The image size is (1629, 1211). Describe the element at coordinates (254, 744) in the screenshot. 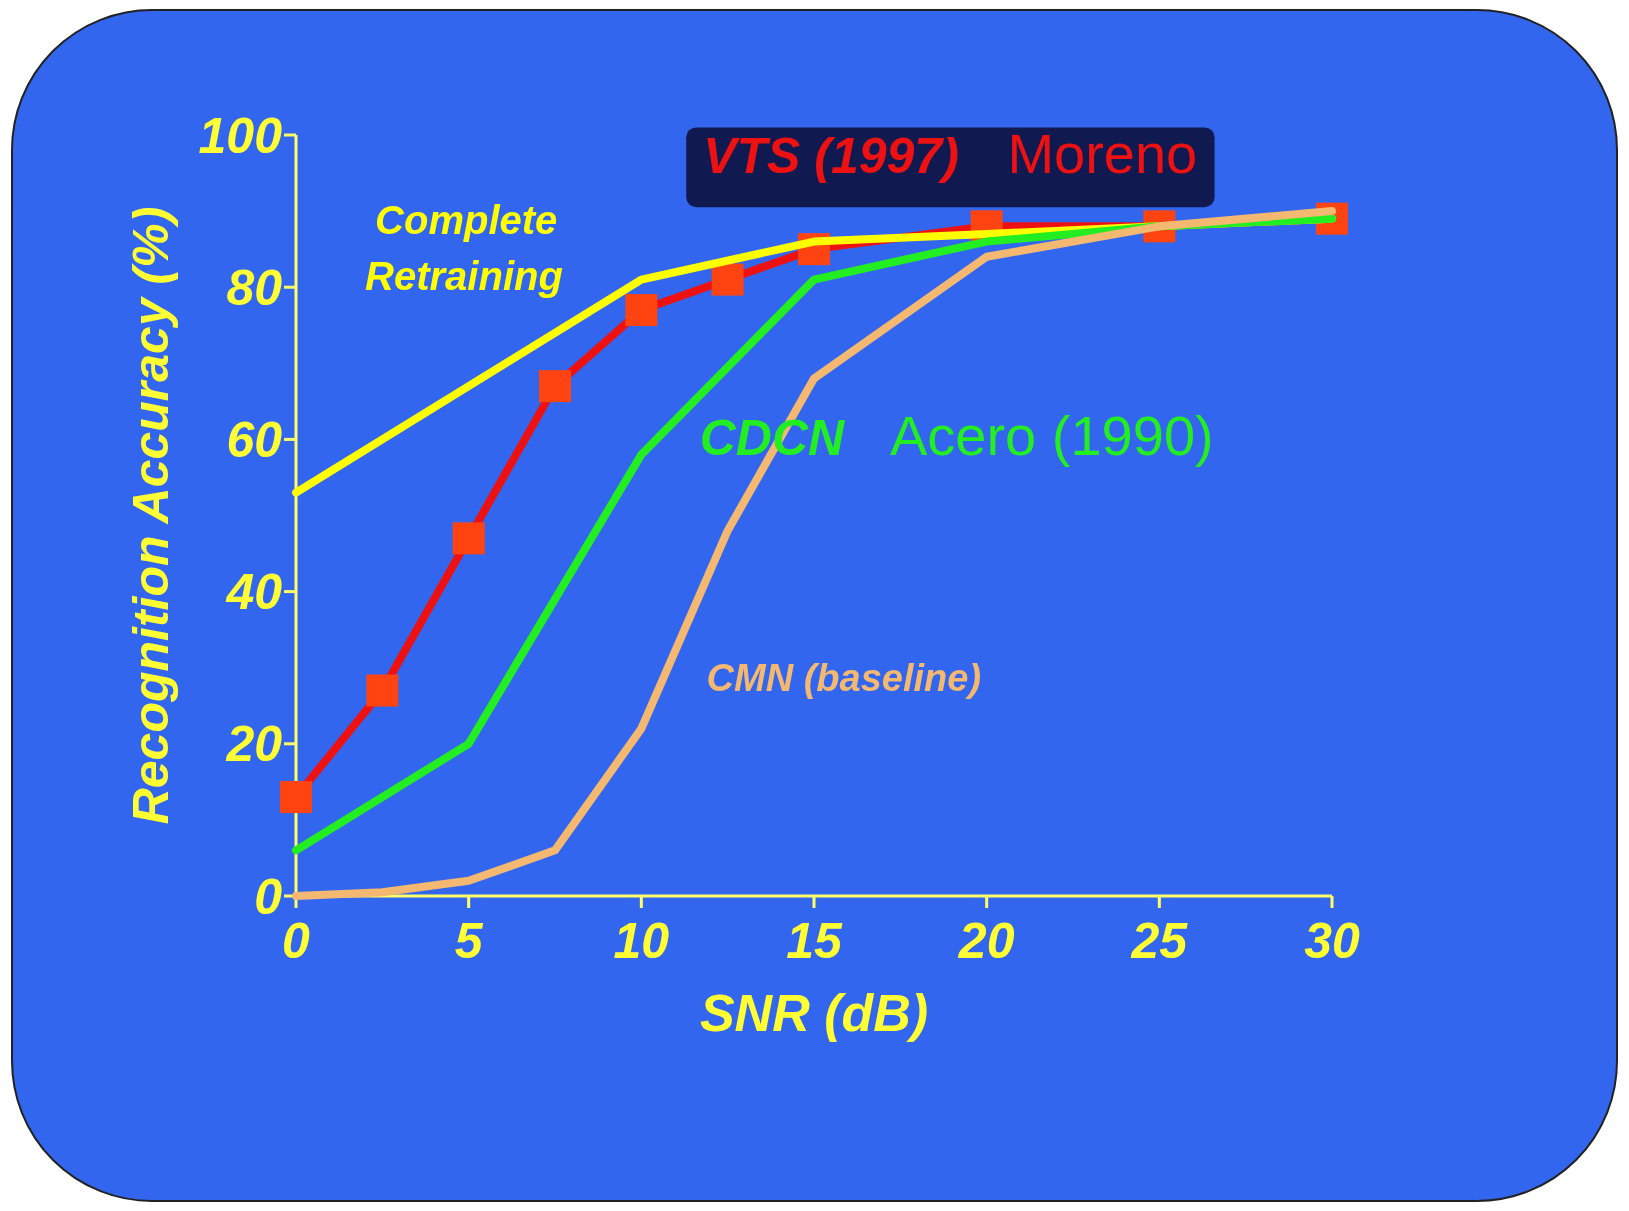

I see `y-tick-label: 20` at that location.